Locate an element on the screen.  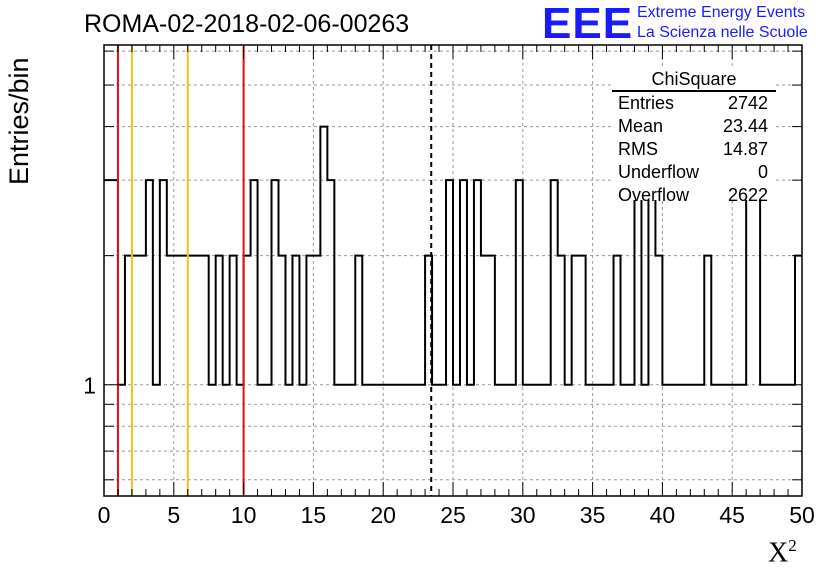
x-tick-label: 30 is located at coordinates (523, 515).